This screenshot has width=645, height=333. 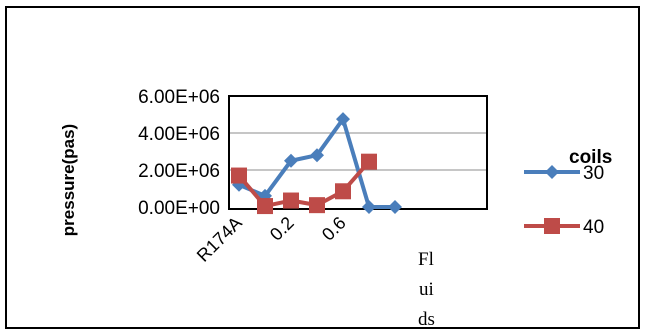 What do you see at coordinates (590, 157) in the screenshot?
I see `legend-title: coils` at bounding box center [590, 157].